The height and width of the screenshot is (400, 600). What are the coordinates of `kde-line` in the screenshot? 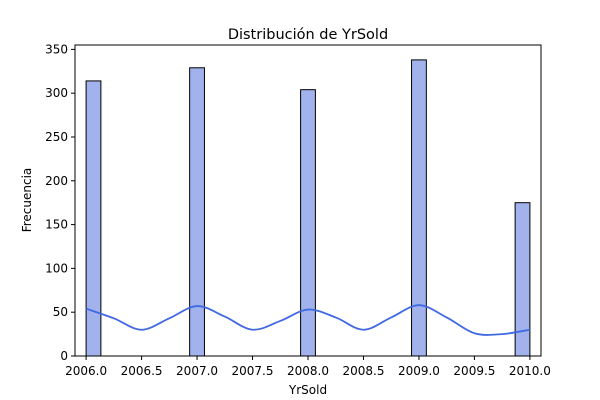 It's located at (308, 320).